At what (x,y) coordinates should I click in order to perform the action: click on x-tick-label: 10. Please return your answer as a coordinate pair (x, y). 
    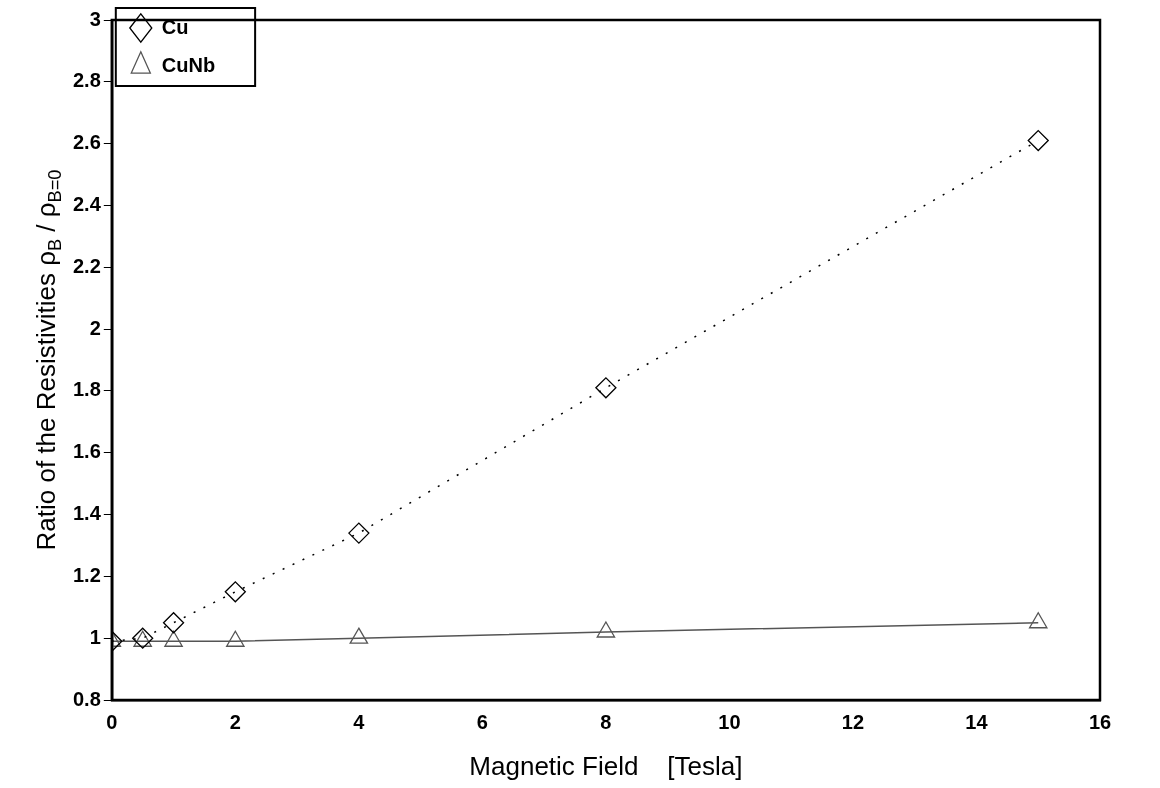
    Looking at the image, I should click on (729, 721).